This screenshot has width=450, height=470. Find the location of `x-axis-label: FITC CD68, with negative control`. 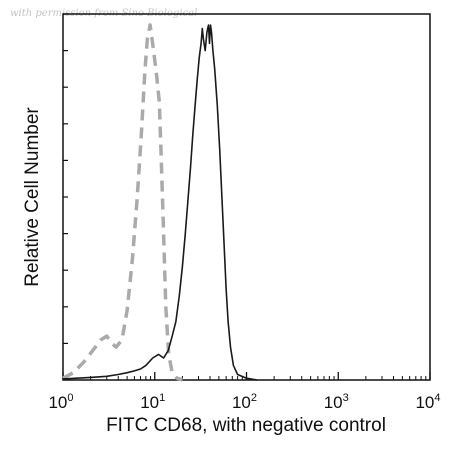

x-axis-label: FITC CD68, with negative control is located at coordinates (246, 425).